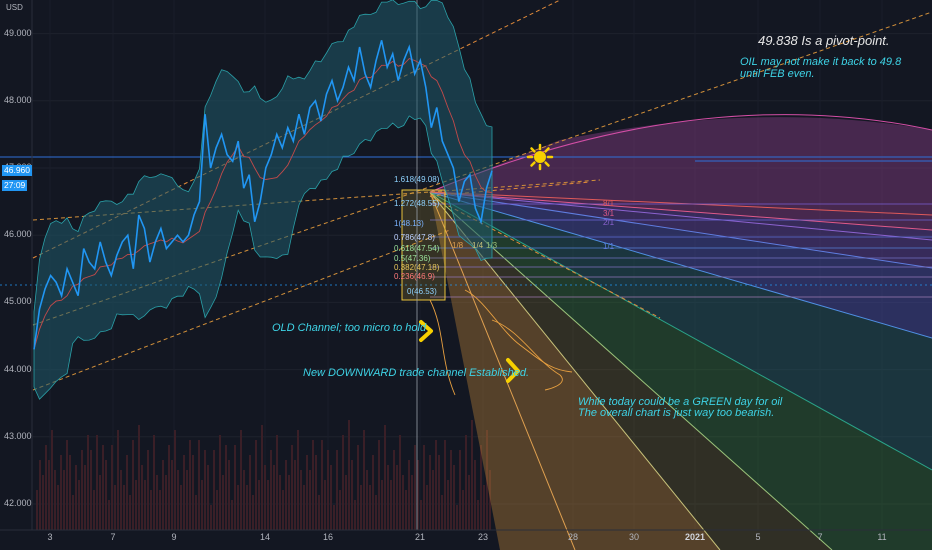 Image resolution: width=932 pixels, height=550 pixels. I want to click on currency-label: USD, so click(14, 7).